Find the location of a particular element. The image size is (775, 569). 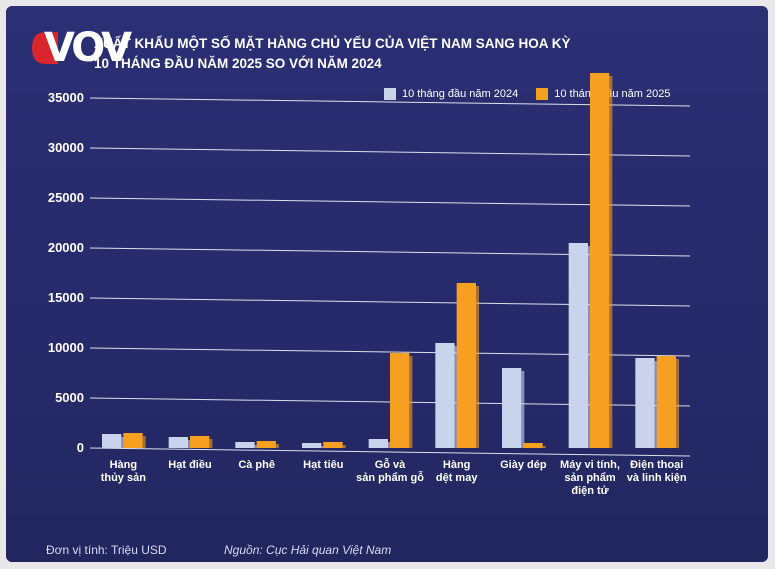

legend-label-2024: 10 tháng đầu năm 2024 is located at coordinates (460, 94).